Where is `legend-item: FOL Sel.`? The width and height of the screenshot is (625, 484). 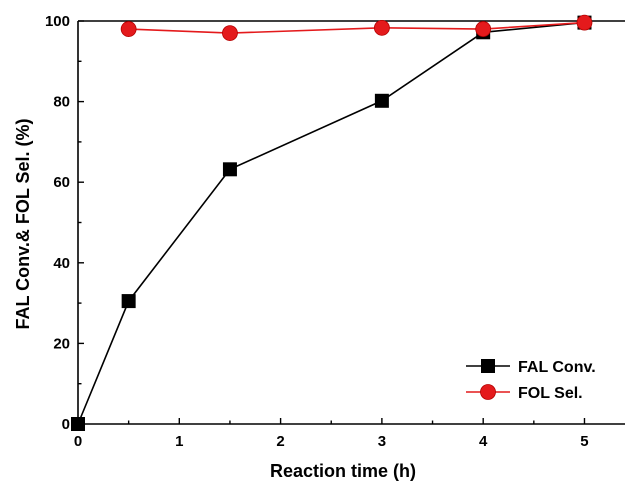 legend-item: FOL Sel. is located at coordinates (524, 393).